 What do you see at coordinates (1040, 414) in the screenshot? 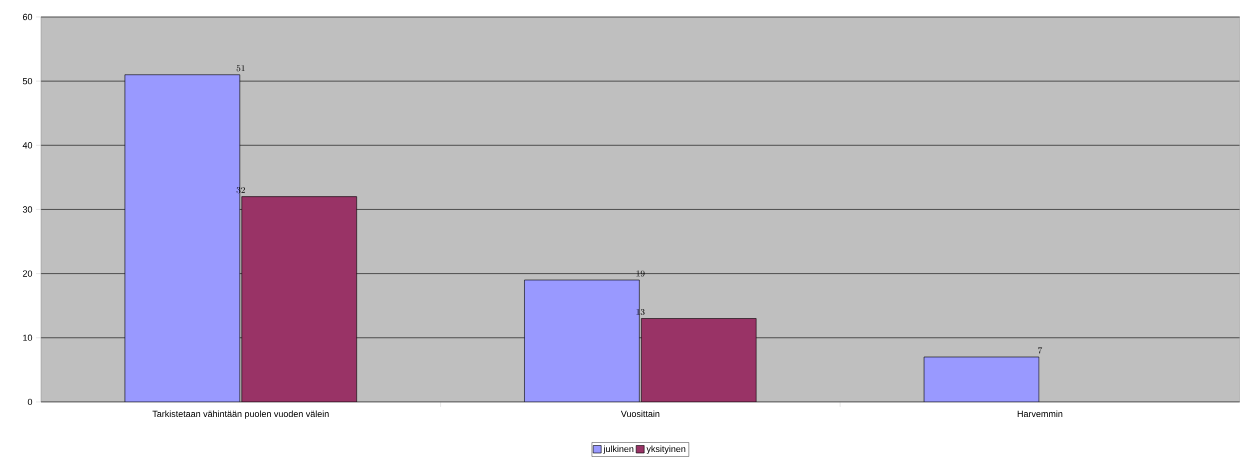
I see `x-tick-label: Harvemmin` at bounding box center [1040, 414].